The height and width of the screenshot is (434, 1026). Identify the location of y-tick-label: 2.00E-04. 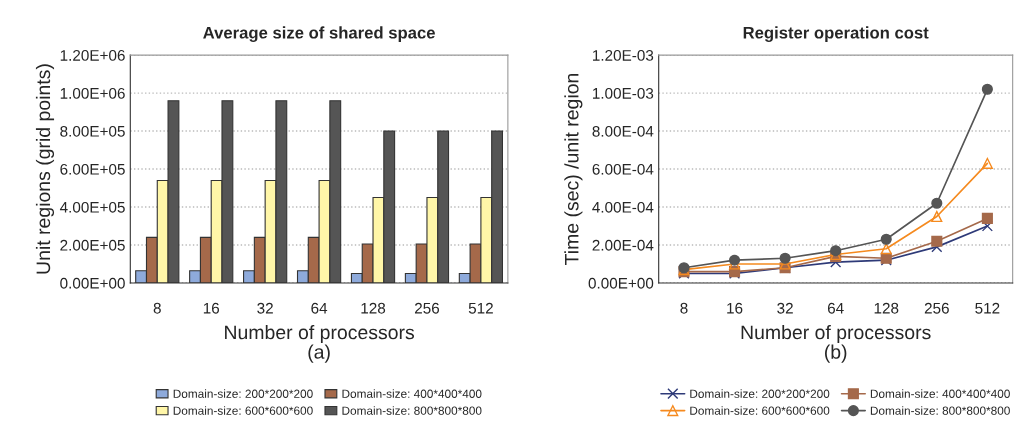
(623, 245).